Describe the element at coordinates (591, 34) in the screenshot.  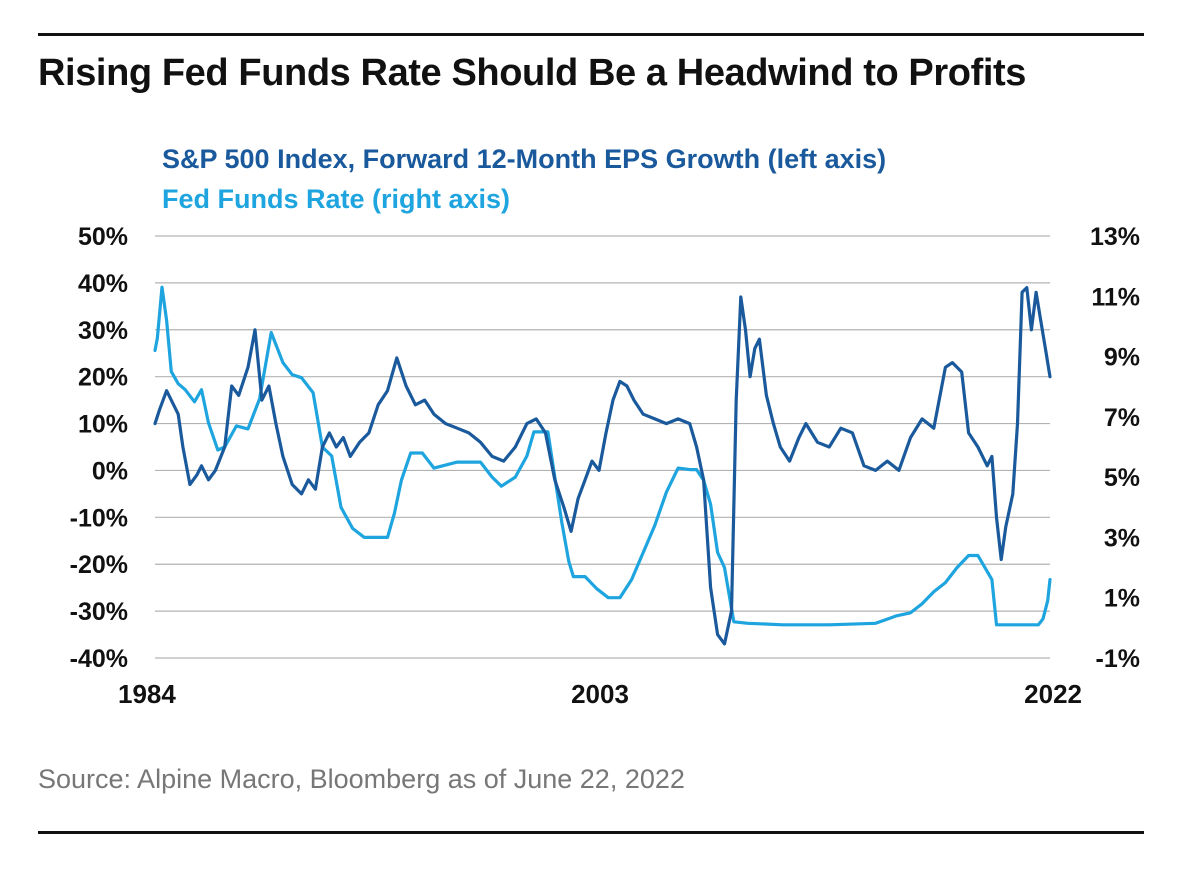
I see `top-rule` at that location.